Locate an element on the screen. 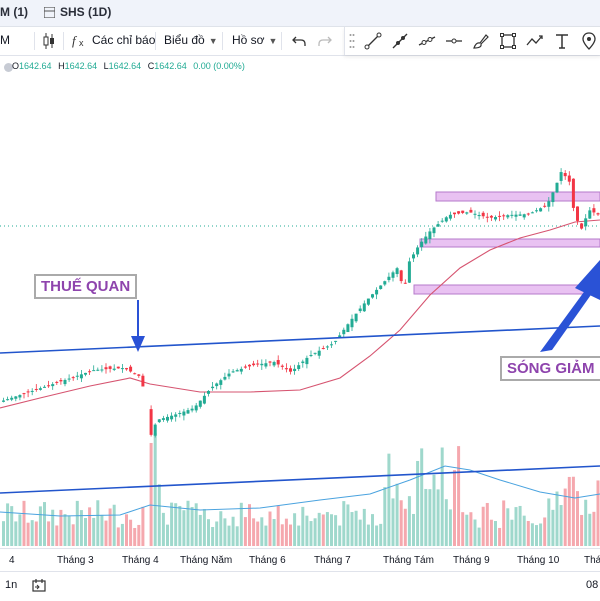 This screenshot has height=601, width=600. wave-arrow is located at coordinates (570, 306).